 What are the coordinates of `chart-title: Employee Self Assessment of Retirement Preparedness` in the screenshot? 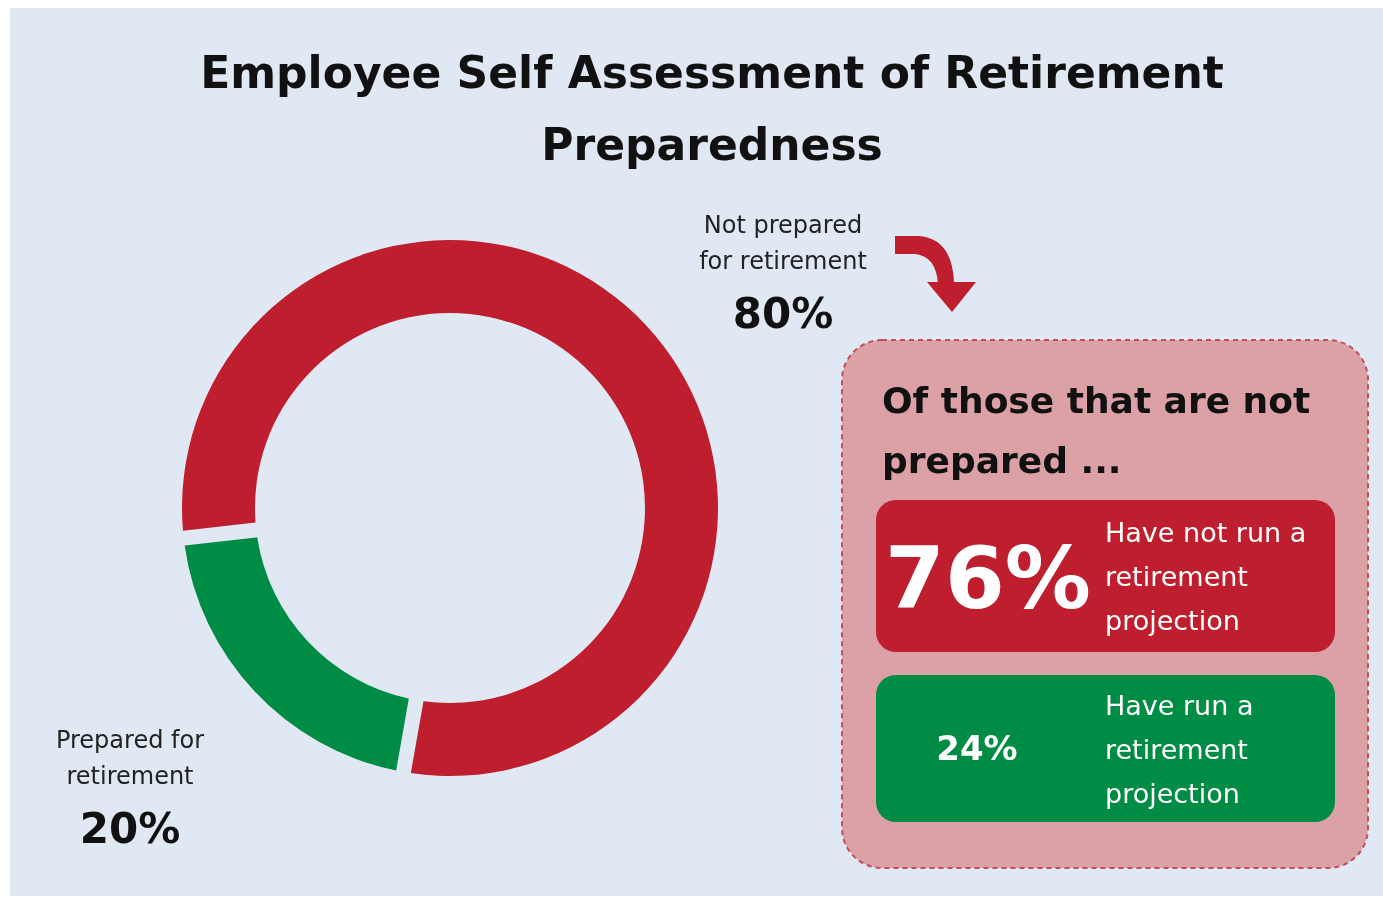 It's located at (712, 108).